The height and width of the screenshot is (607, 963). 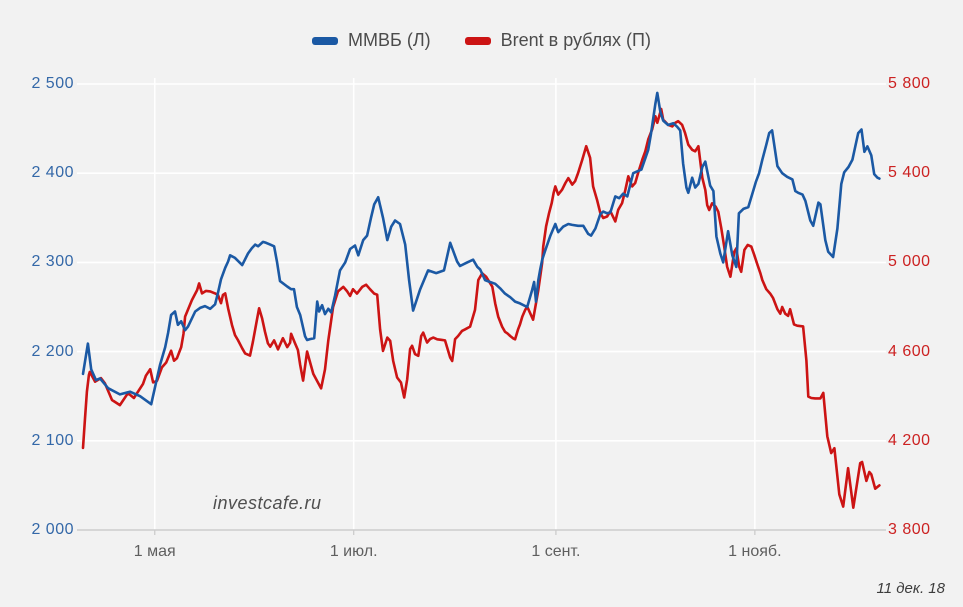 What do you see at coordinates (52, 262) in the screenshot?
I see `left-axis-tick-label: 2 300` at bounding box center [52, 262].